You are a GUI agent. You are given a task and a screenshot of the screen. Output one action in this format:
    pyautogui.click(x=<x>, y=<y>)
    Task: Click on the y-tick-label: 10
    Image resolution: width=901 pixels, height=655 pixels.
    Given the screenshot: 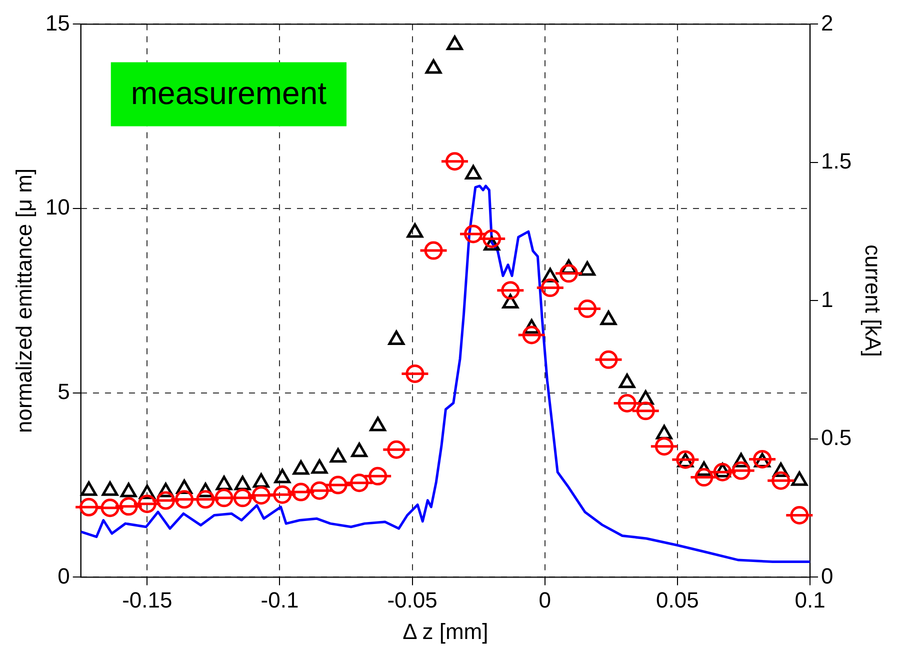 What is the action you would take?
    pyautogui.click(x=57, y=207)
    